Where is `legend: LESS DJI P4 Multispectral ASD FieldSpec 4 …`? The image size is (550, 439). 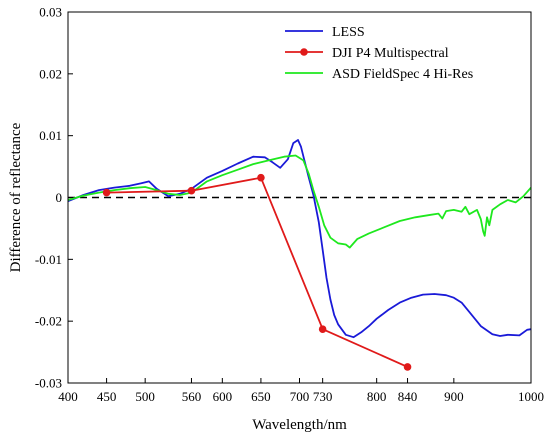
legend: LESS DJI P4 Multispectral ASD FieldSpec 4 … is located at coordinates (379, 53).